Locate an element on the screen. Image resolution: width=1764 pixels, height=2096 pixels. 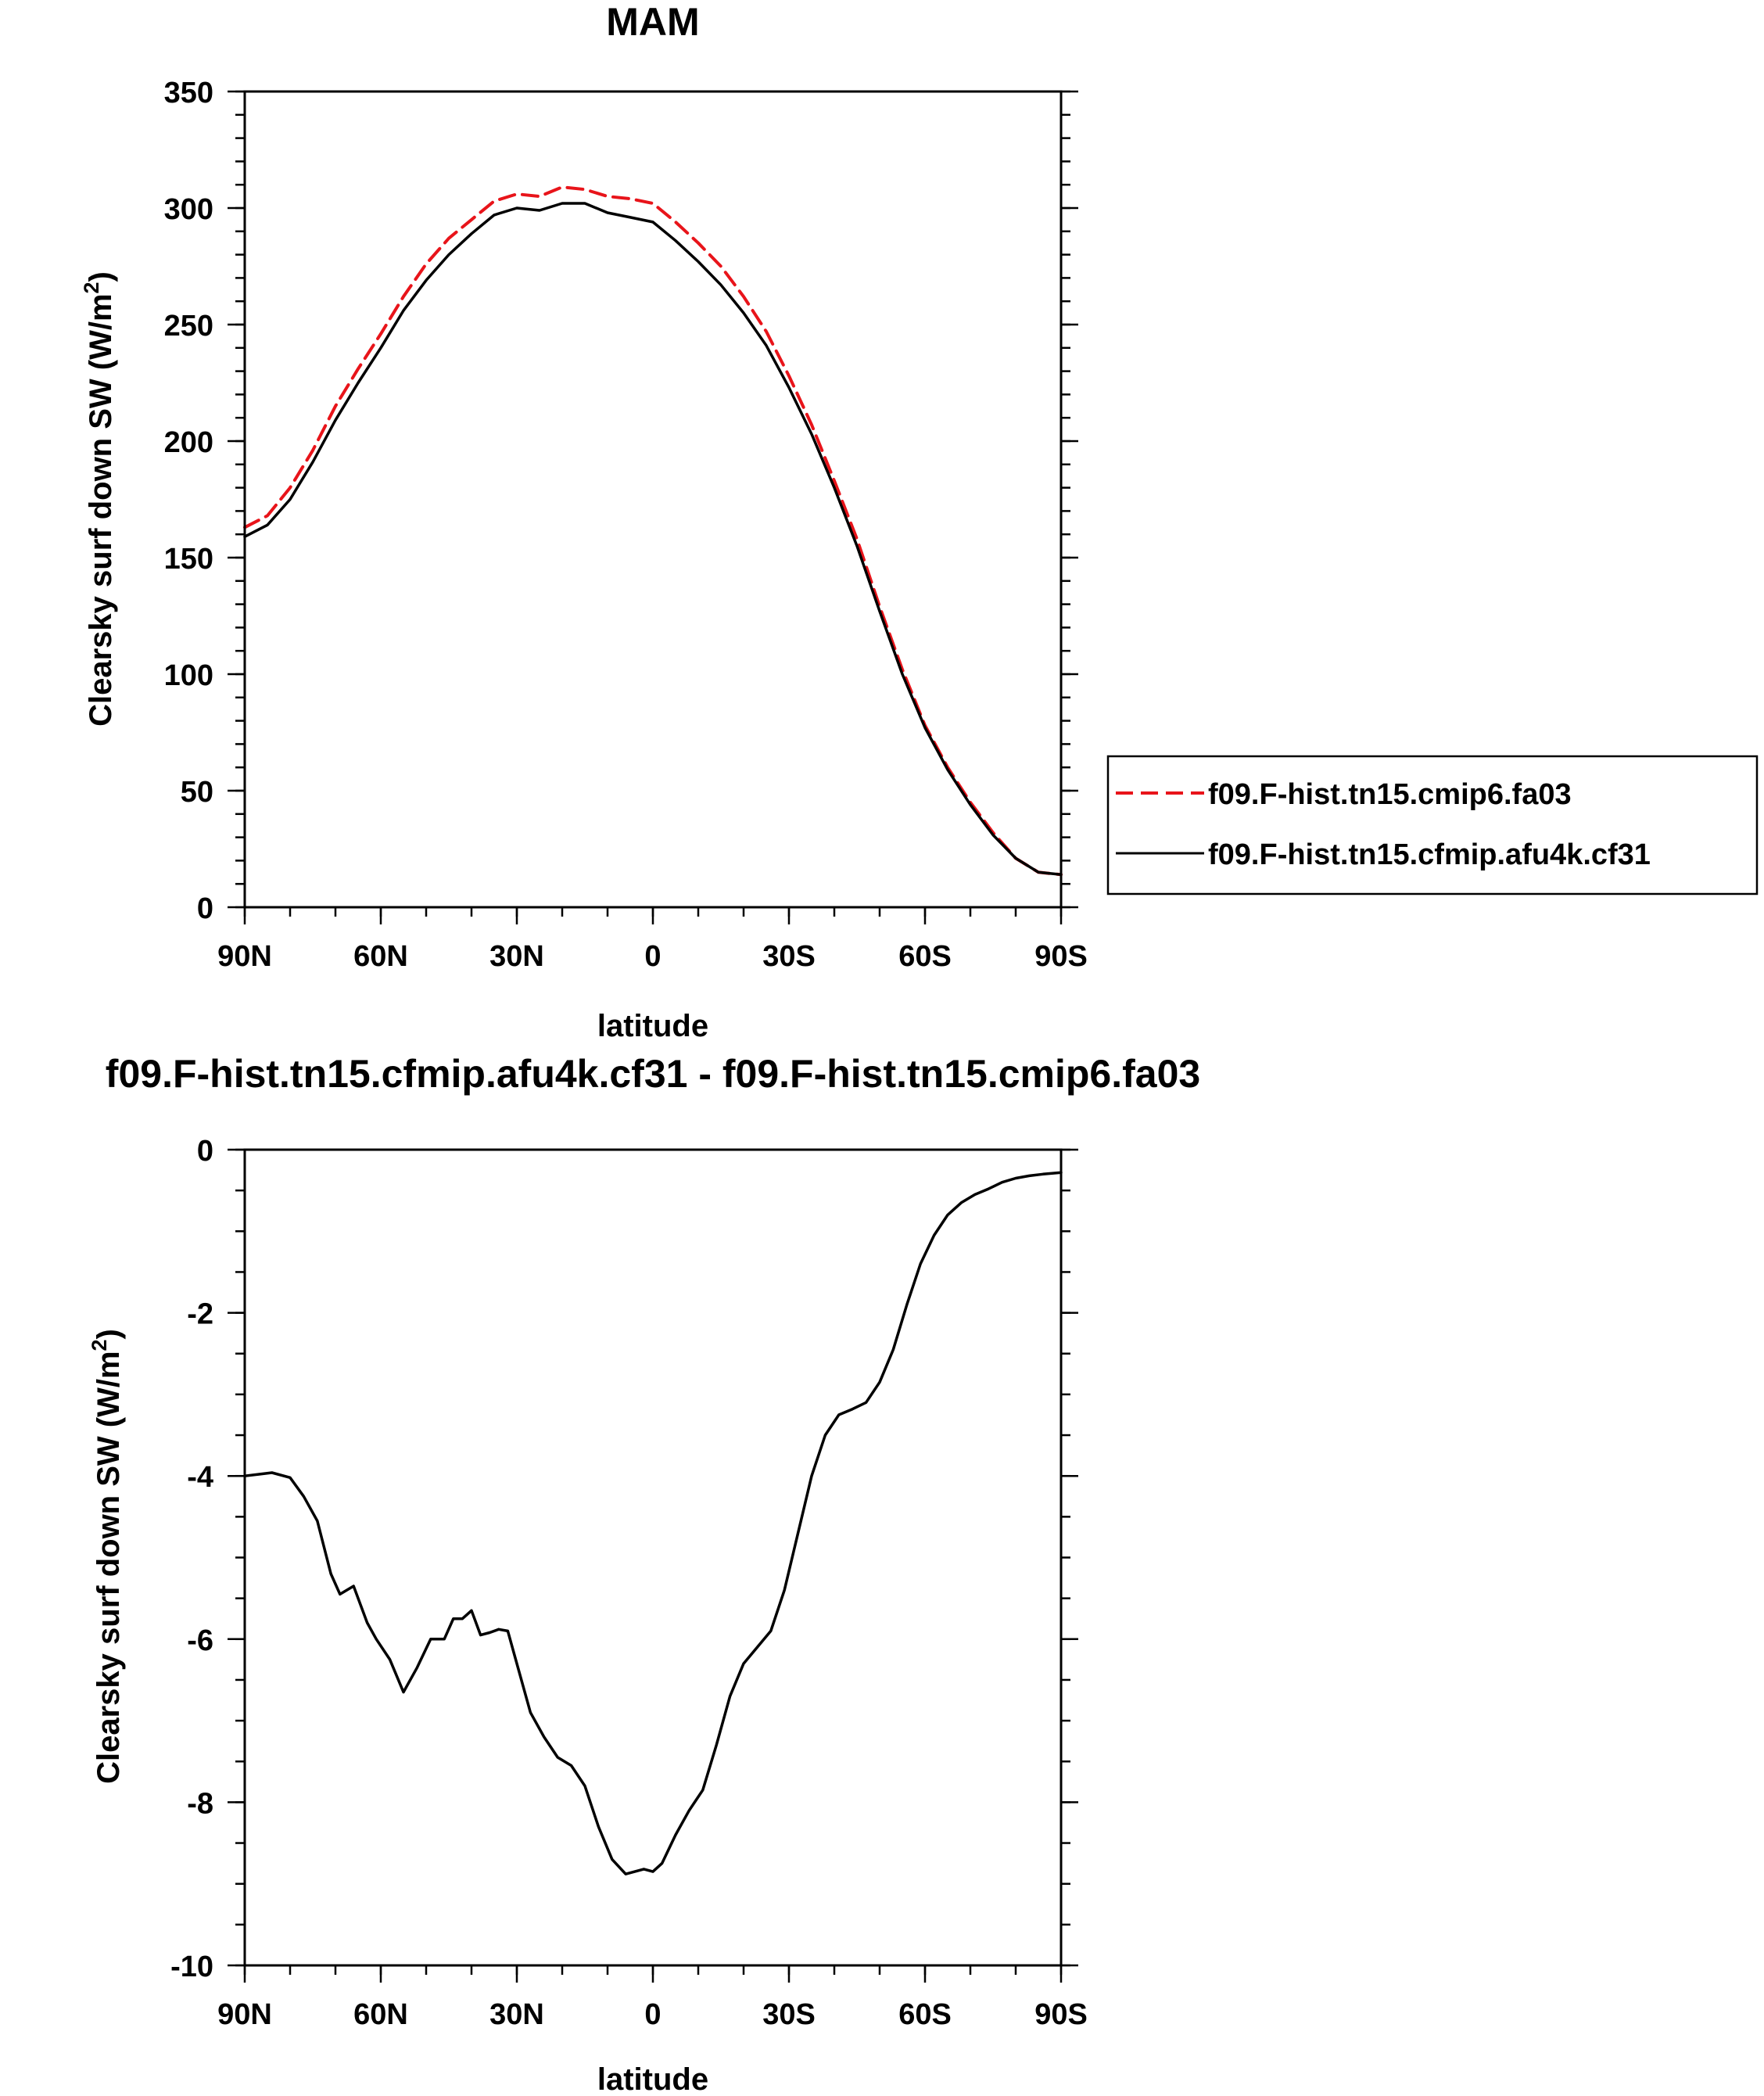
y-tick-label: 200 is located at coordinates (188, 442).